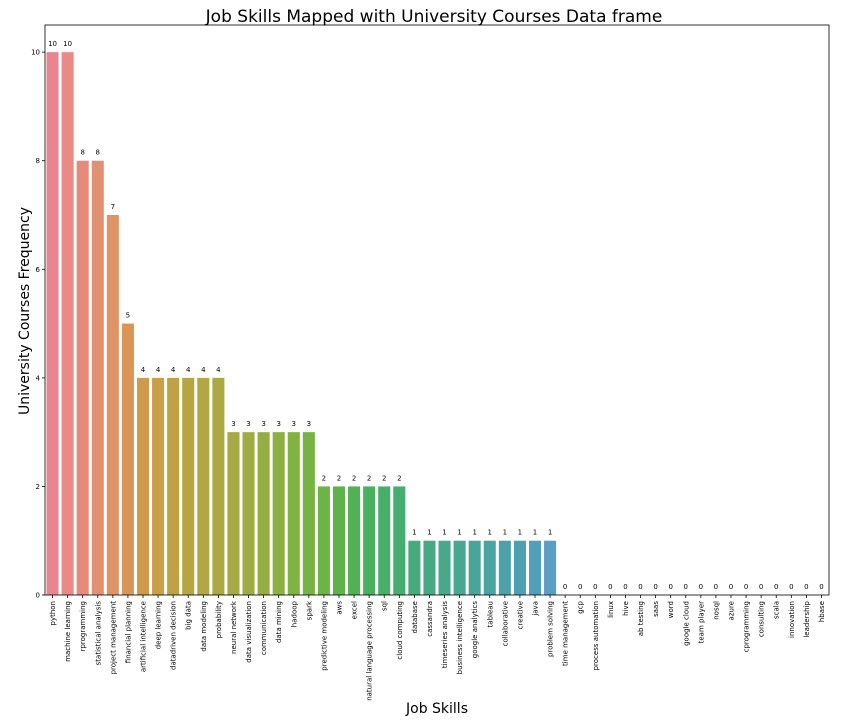 The width and height of the screenshot is (852, 722). Describe the element at coordinates (581, 606) in the screenshot. I see `x-tick-label: gcp` at that location.